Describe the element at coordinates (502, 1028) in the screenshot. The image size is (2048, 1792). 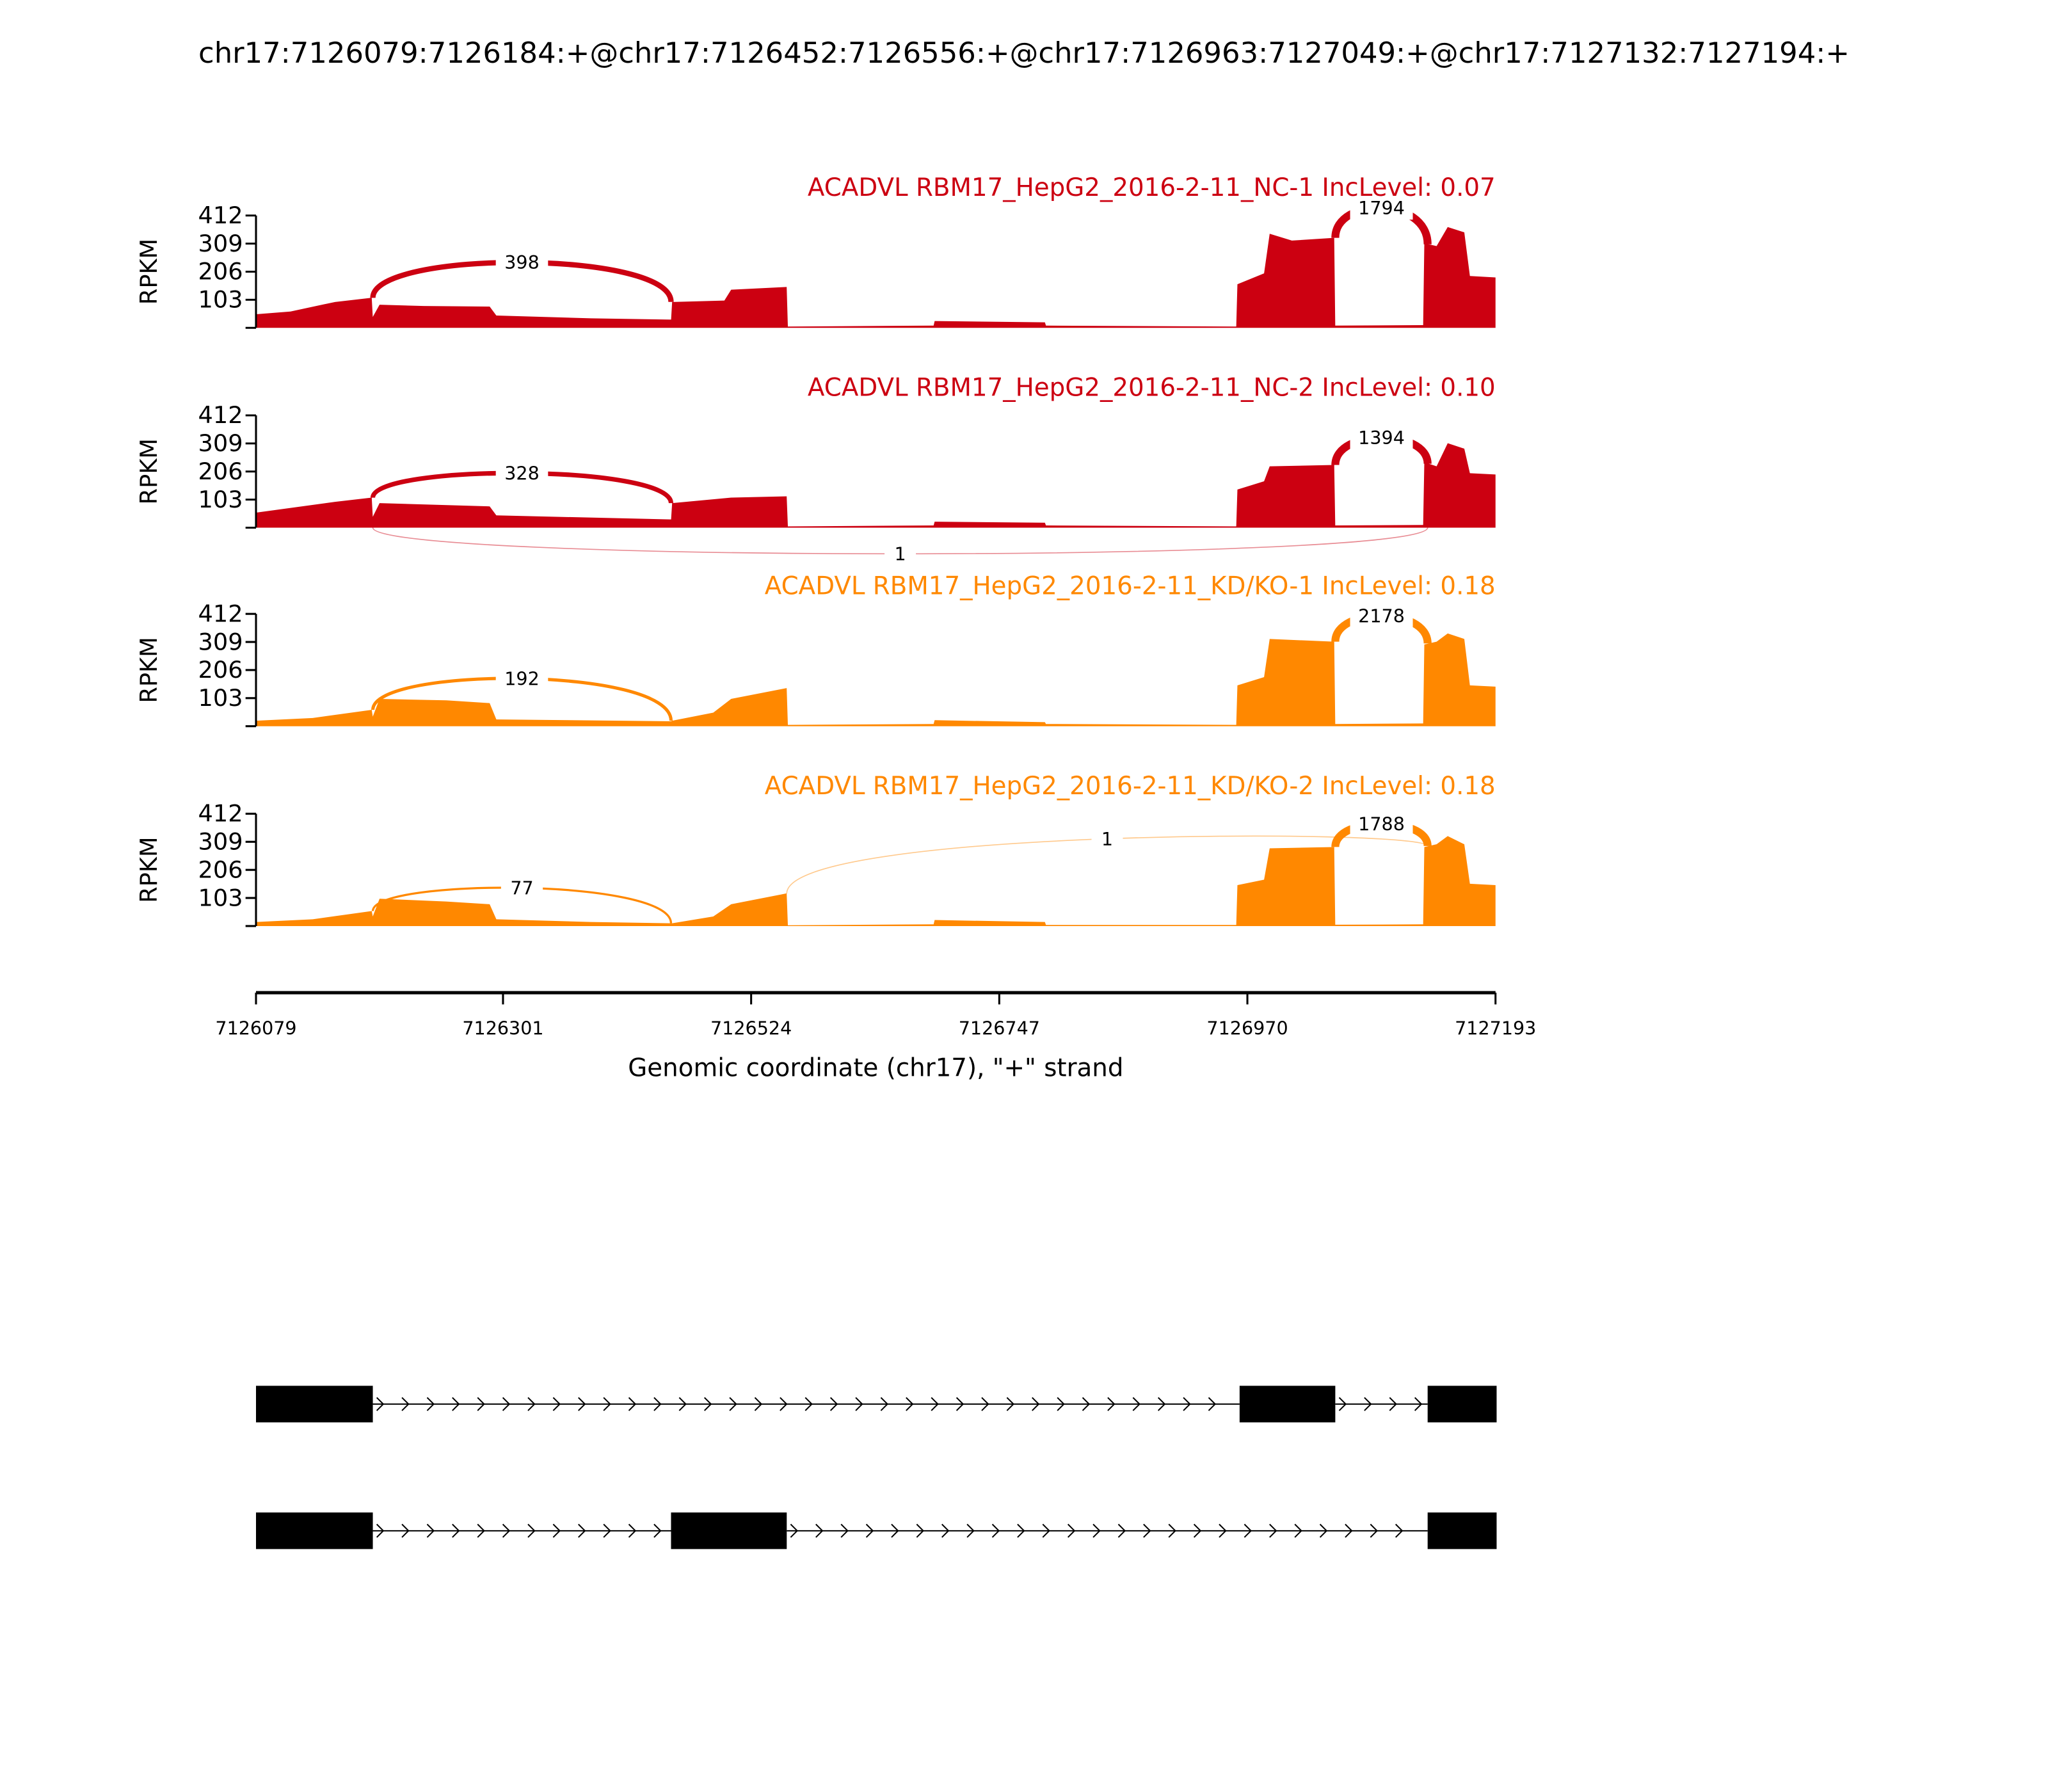
I see `x-tick-label: 7126301` at that location.